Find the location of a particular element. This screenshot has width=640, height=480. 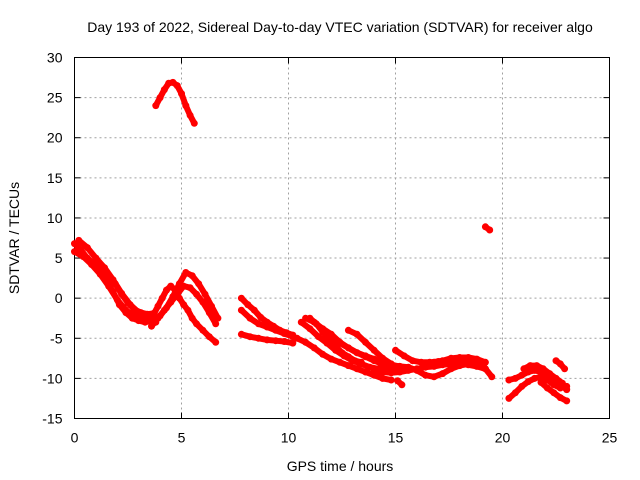

y-tick-label: 10 is located at coordinates (55, 218).